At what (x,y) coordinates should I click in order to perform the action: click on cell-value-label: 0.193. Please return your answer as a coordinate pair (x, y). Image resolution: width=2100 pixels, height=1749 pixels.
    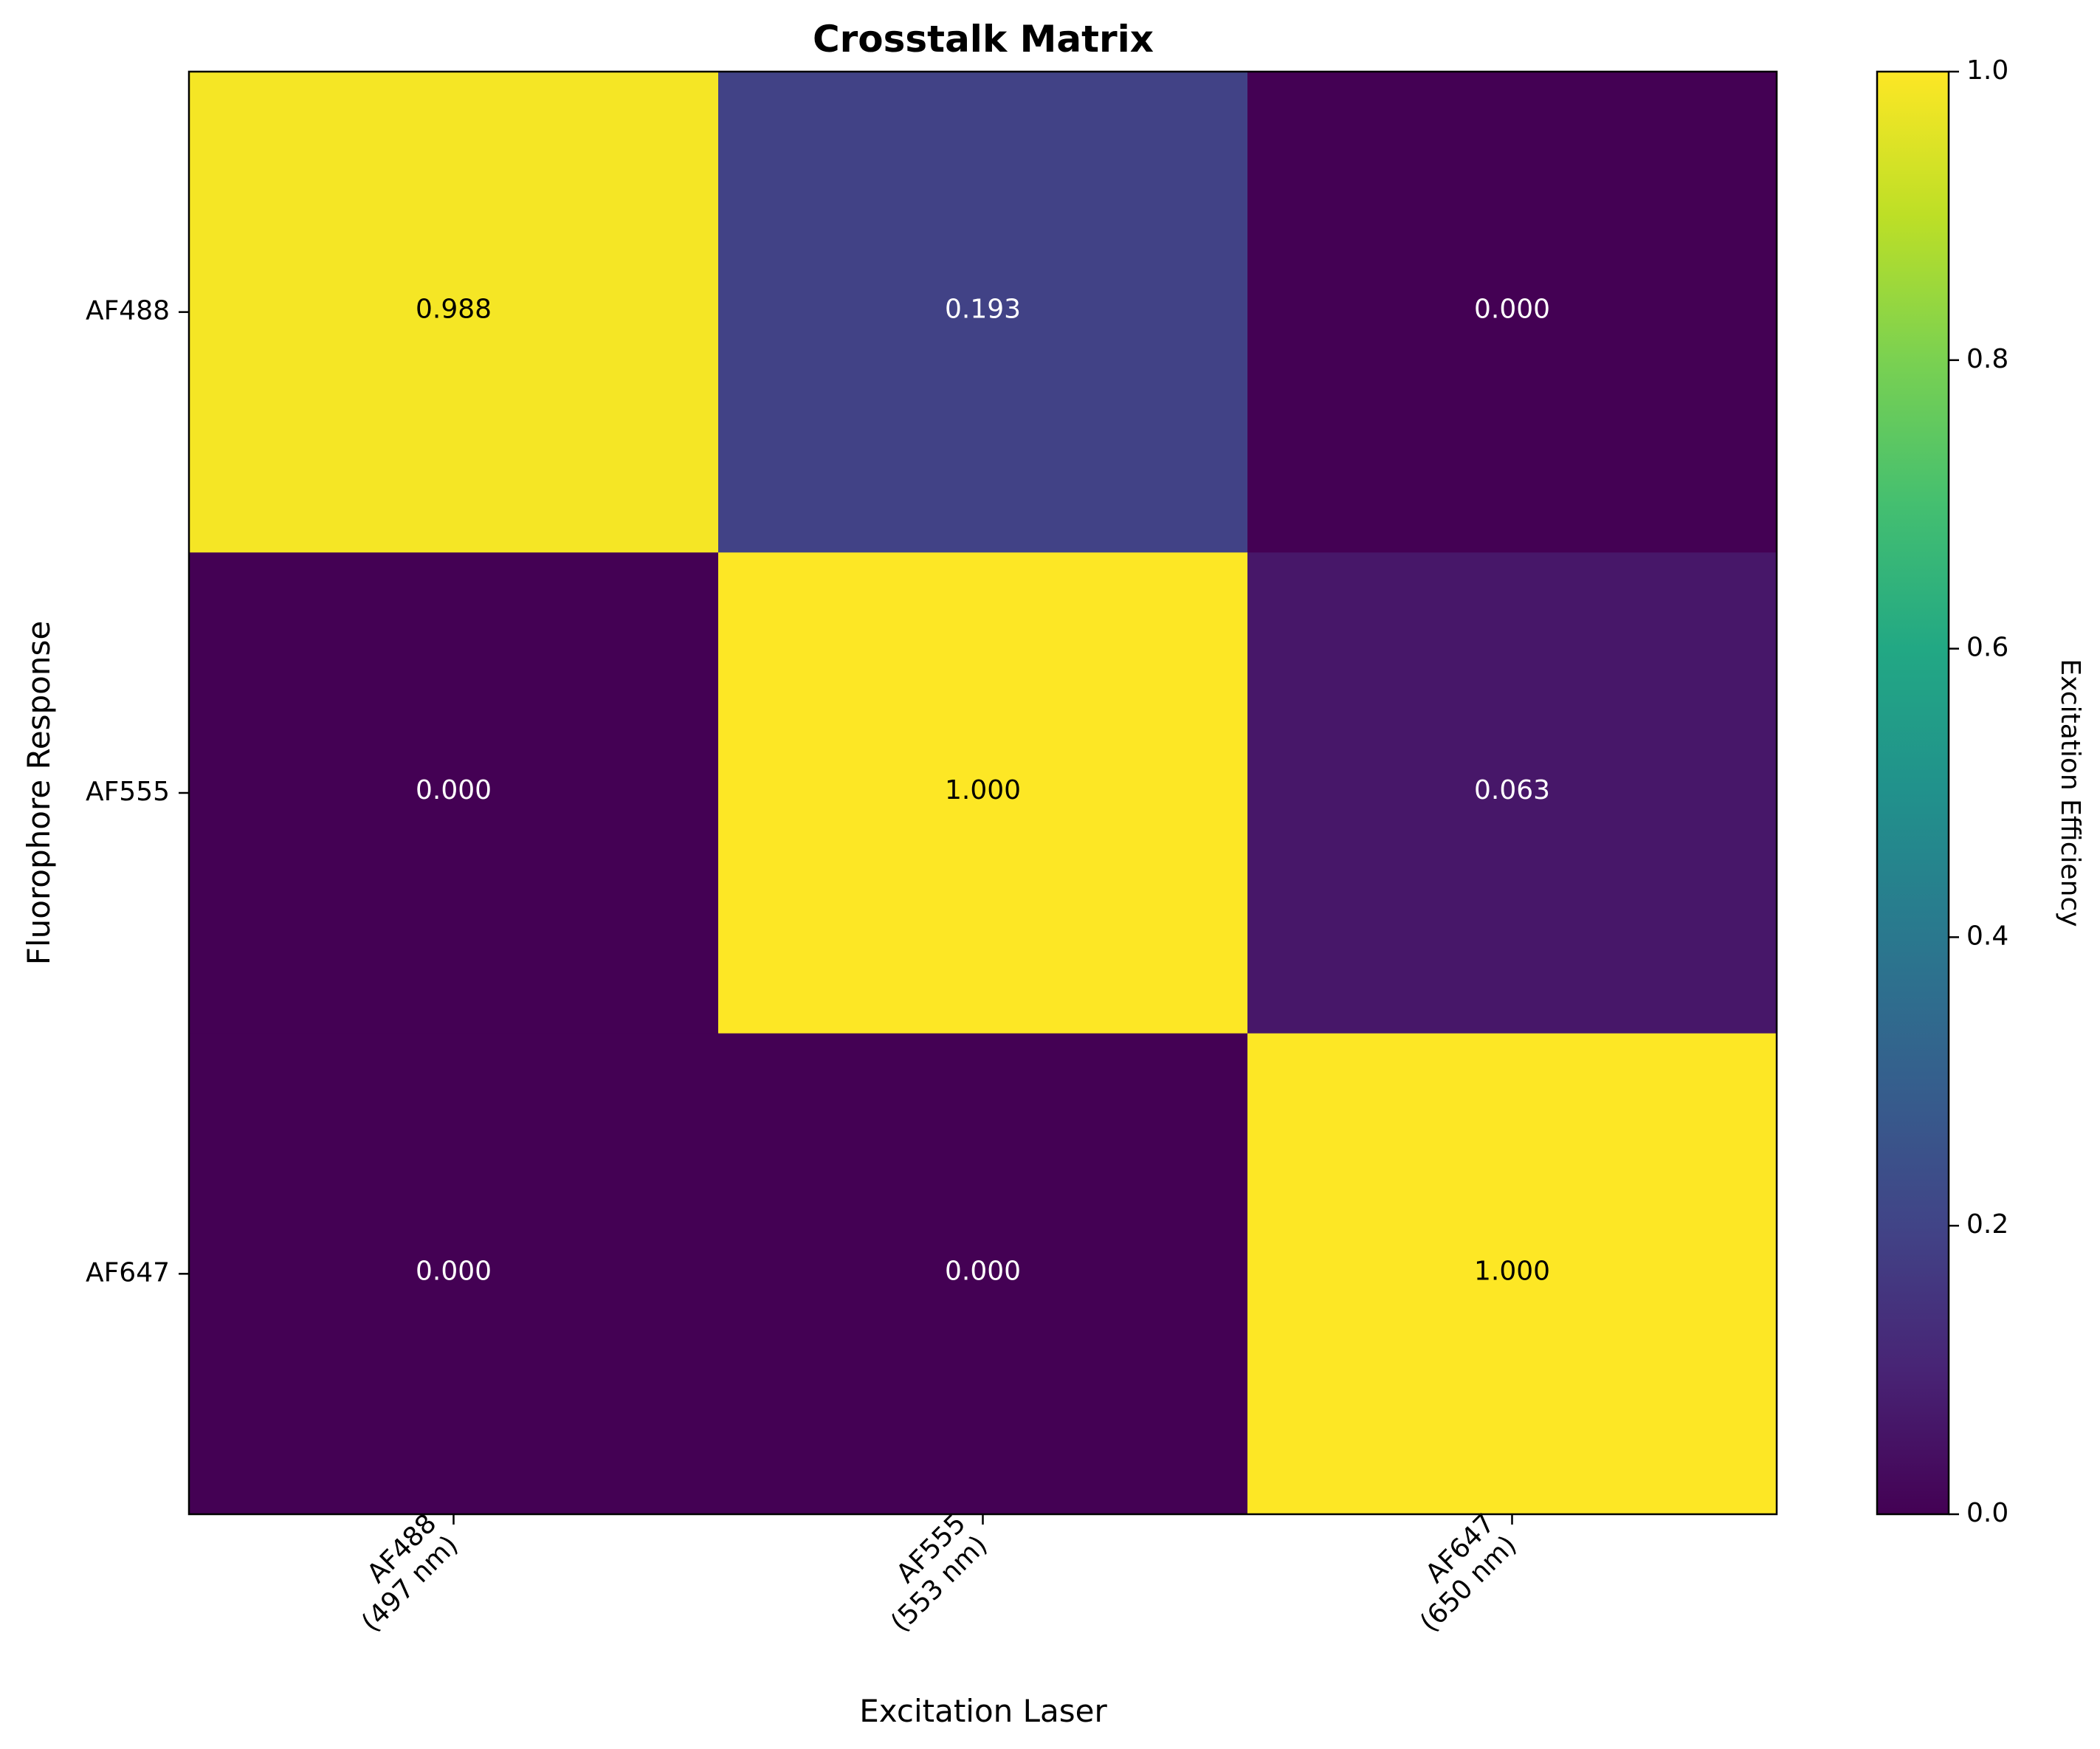
    Looking at the image, I should click on (983, 310).